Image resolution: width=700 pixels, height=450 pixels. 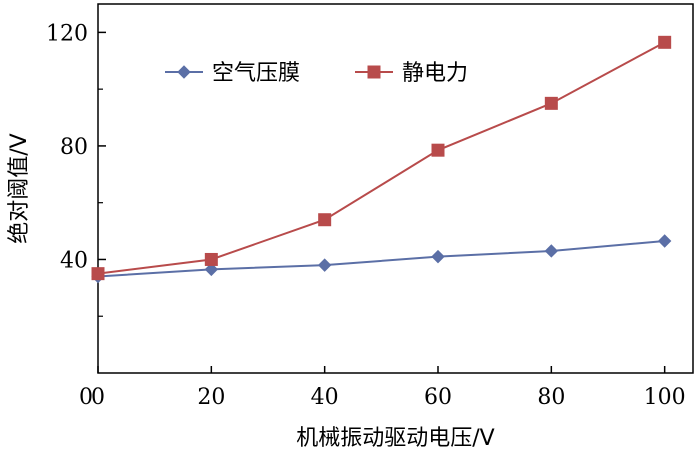 I want to click on y-tick-label: 40, so click(x=74, y=260).